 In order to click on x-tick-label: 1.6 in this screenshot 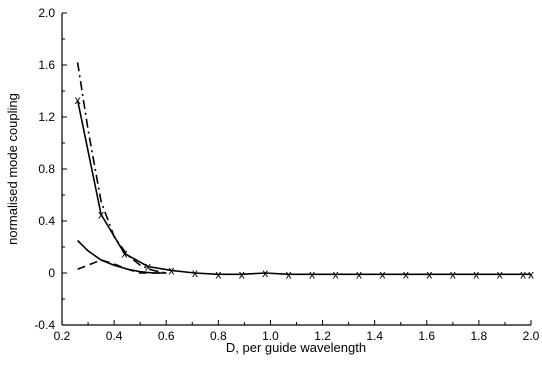, I will do `click(426, 336)`.